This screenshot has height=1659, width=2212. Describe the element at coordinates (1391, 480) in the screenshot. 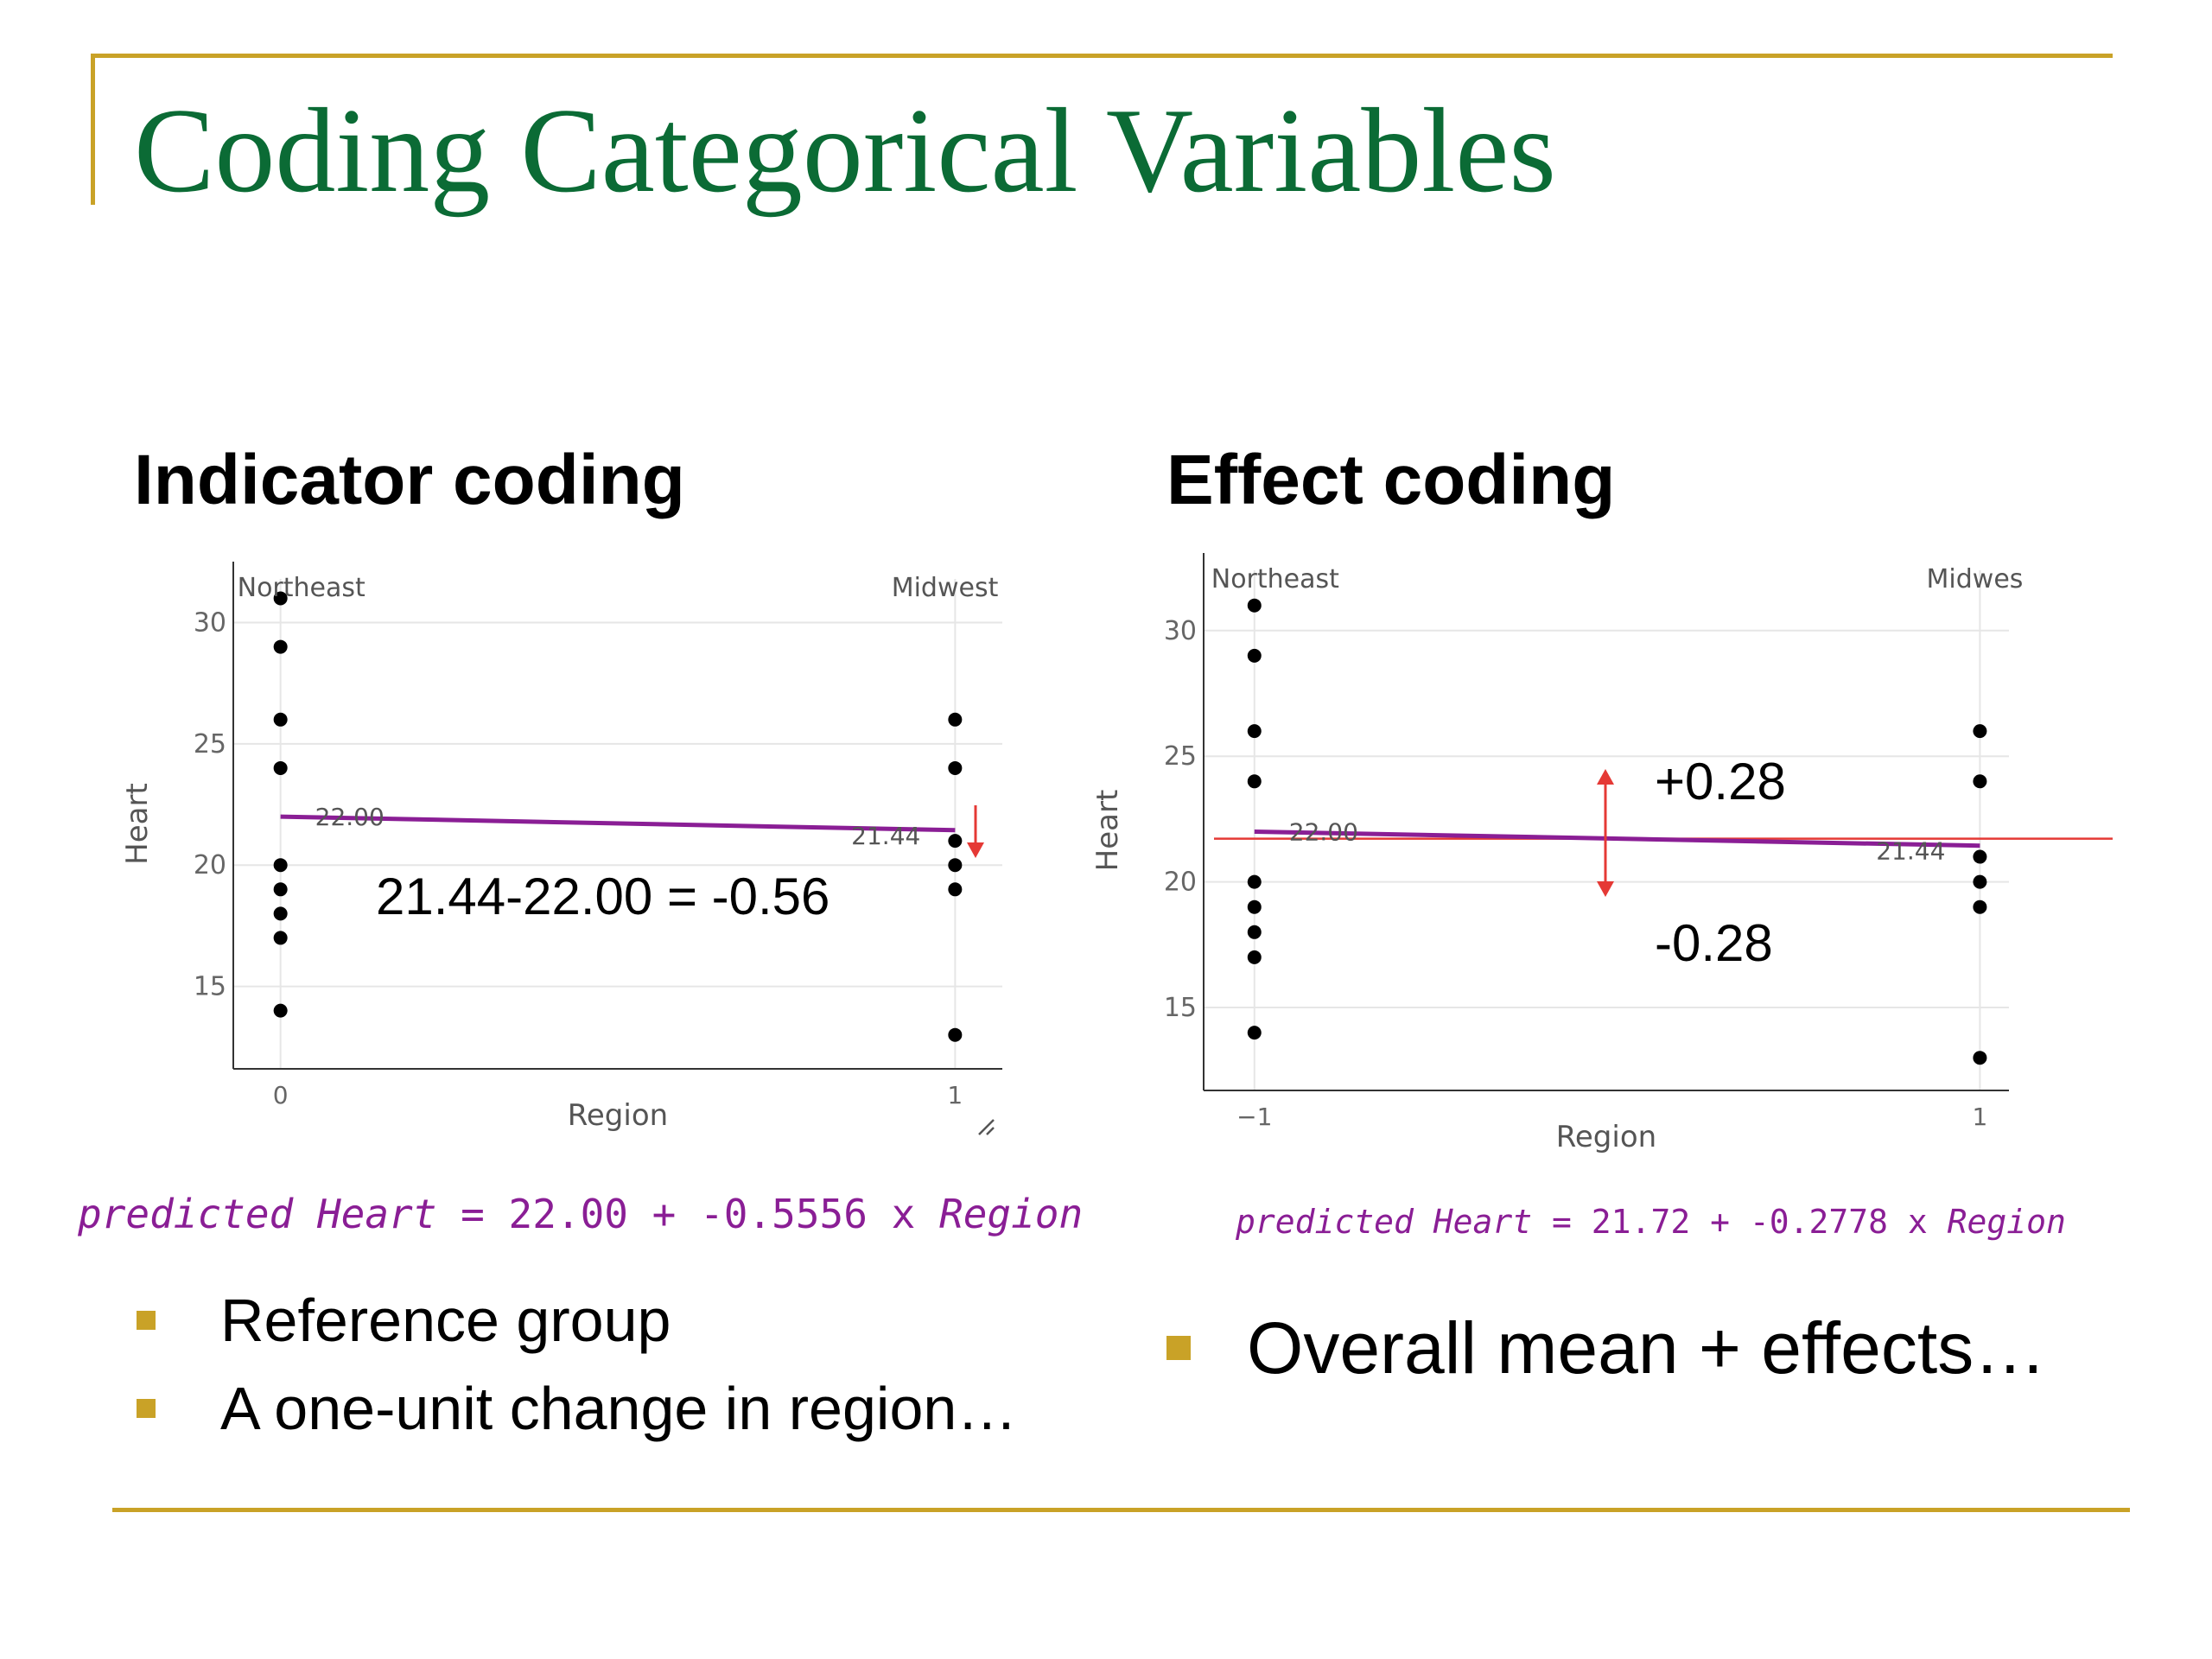

I see `effect-coding-heading: Effect coding` at that location.